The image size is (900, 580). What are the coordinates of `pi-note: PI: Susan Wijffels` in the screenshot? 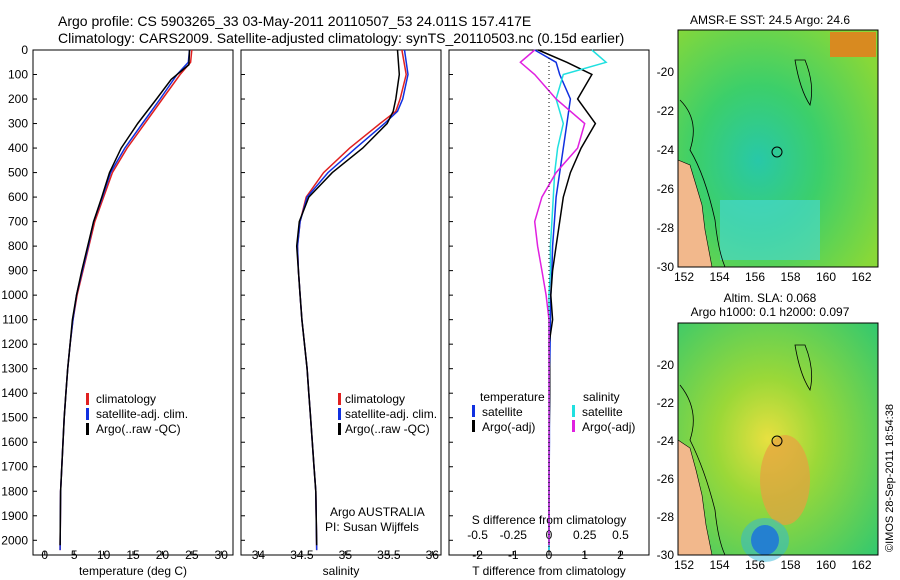 It's located at (372, 527).